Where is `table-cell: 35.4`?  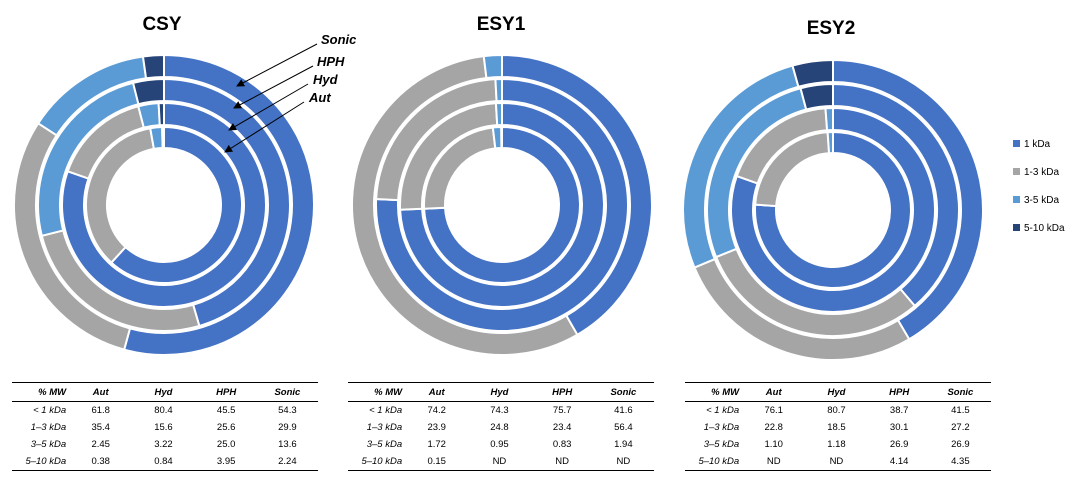 table-cell: 35.4 is located at coordinates (100, 427).